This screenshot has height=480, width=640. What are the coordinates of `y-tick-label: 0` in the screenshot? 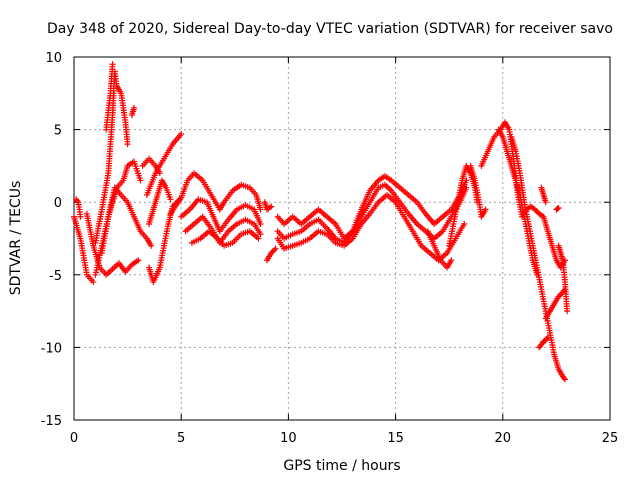 It's located at (58, 203).